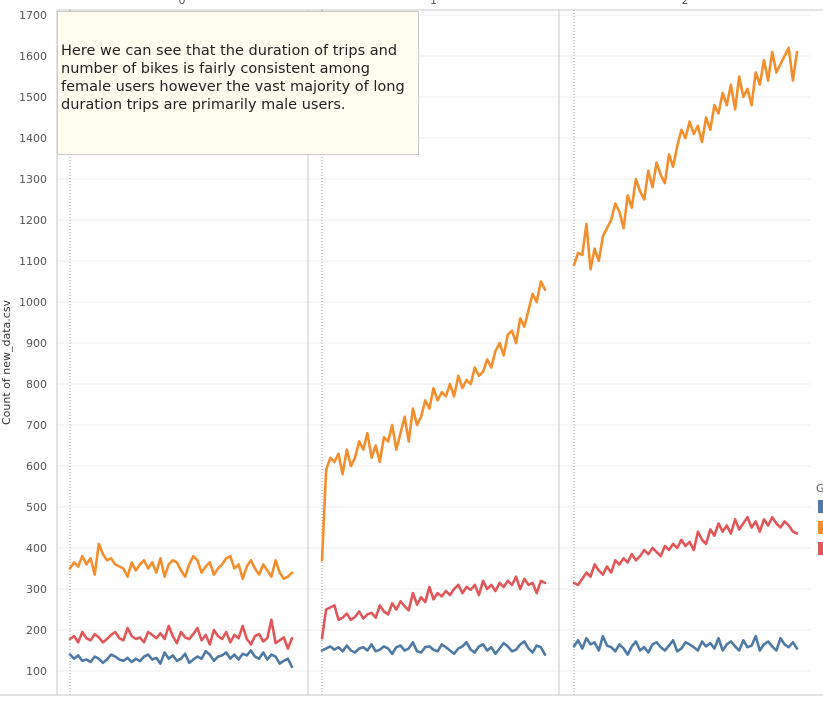 Image resolution: width=823 pixels, height=705 pixels. I want to click on y-tick-label: 500, so click(36, 507).